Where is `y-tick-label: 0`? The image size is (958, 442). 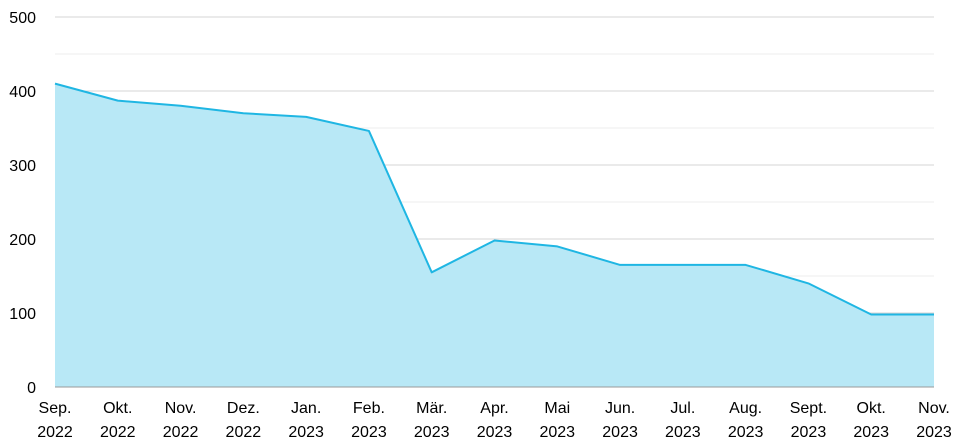
y-tick-label: 0 is located at coordinates (31, 388).